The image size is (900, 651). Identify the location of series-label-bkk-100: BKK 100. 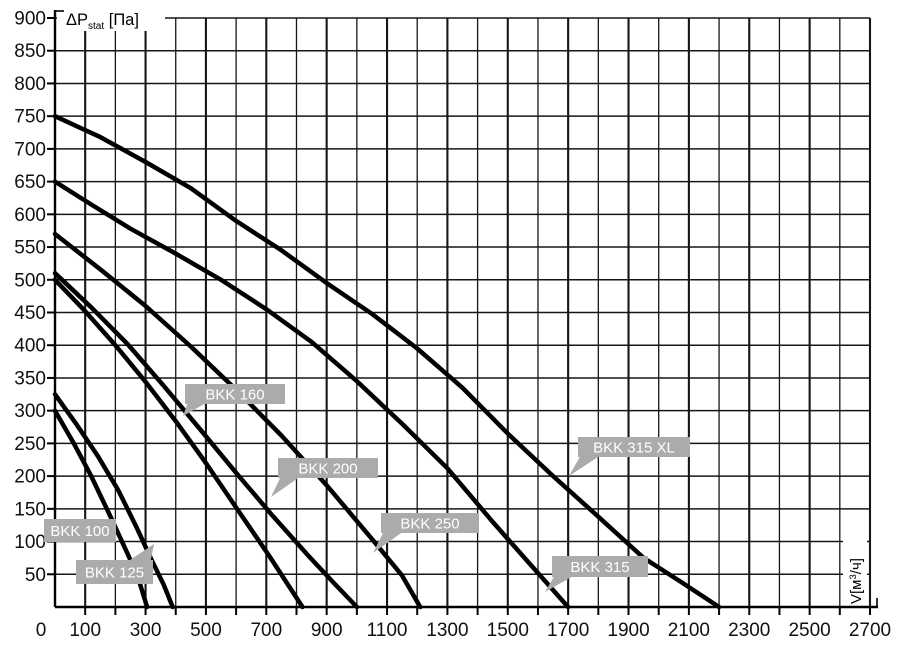
(80, 530).